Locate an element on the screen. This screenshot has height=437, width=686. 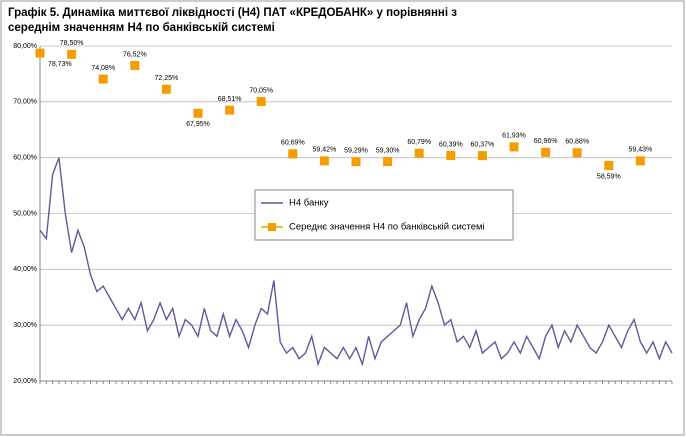
y-tick-label: 70,00% is located at coordinates (25, 102).